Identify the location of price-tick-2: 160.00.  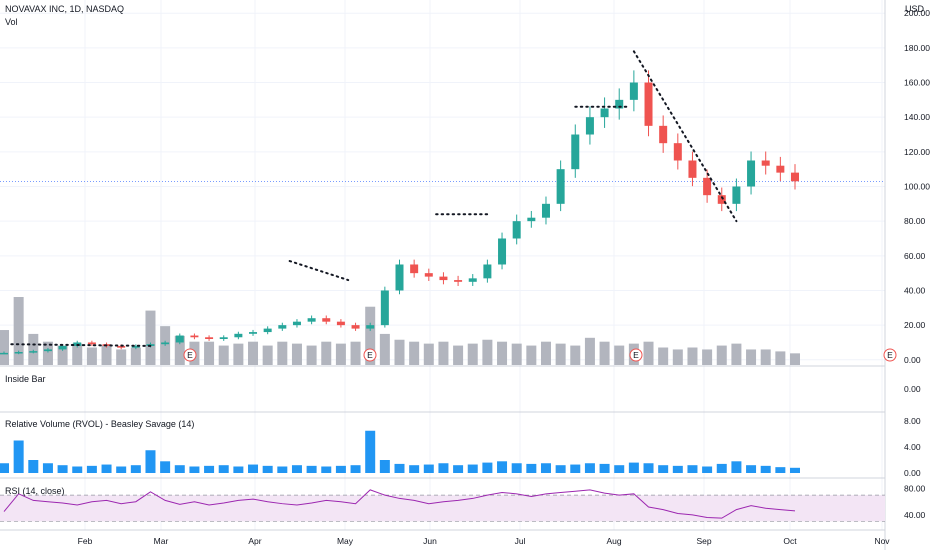
(917, 83).